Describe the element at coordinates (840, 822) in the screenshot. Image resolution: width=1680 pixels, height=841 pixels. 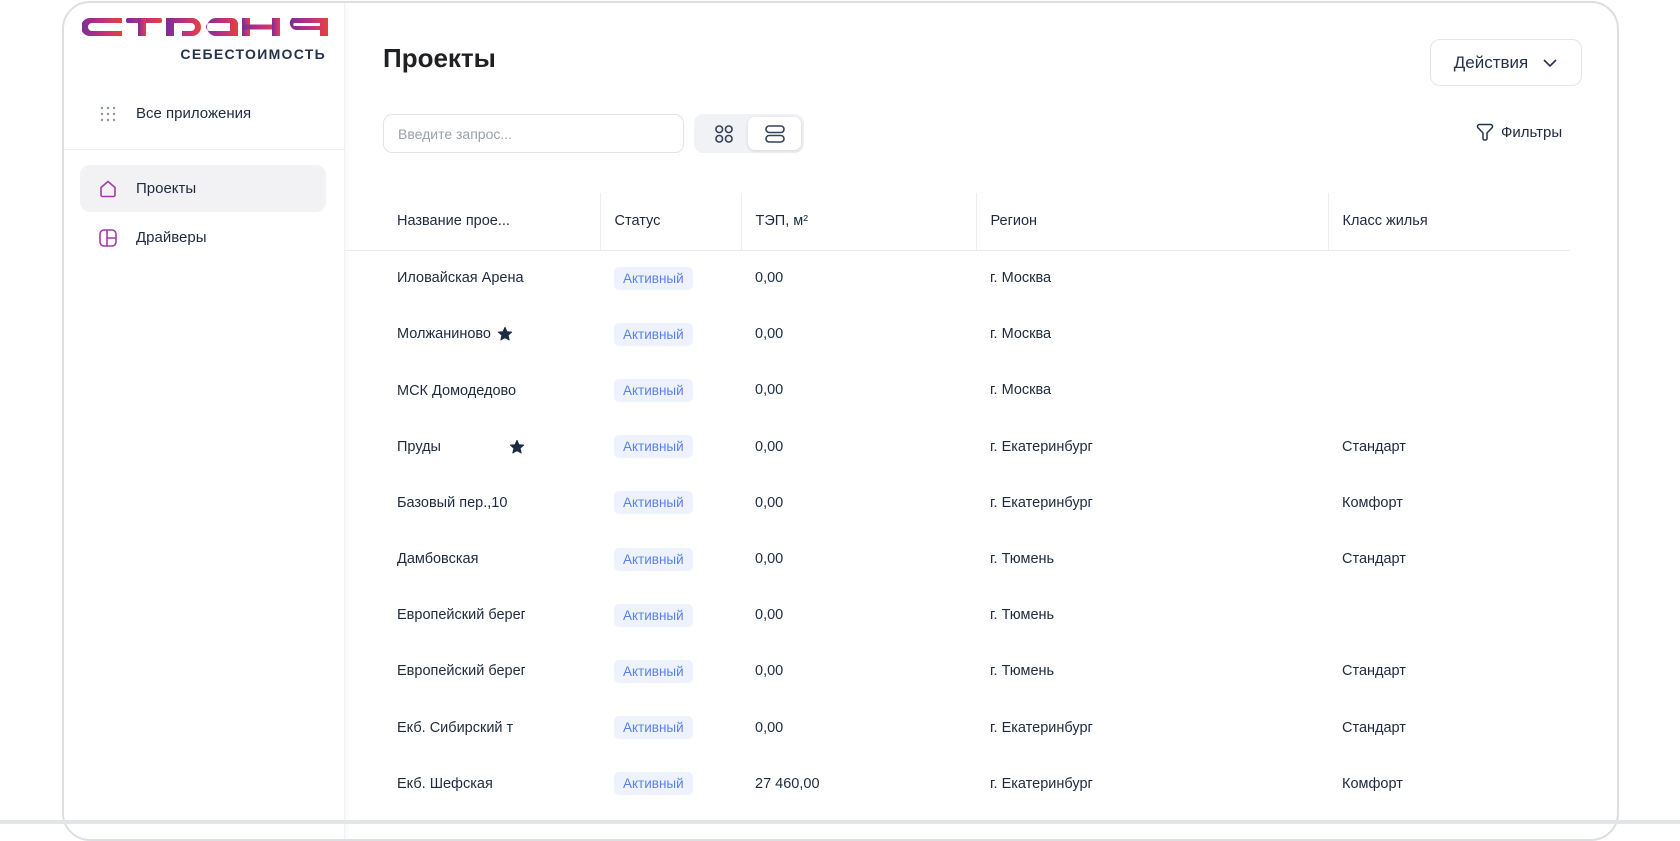
I see `bottom-edge` at that location.